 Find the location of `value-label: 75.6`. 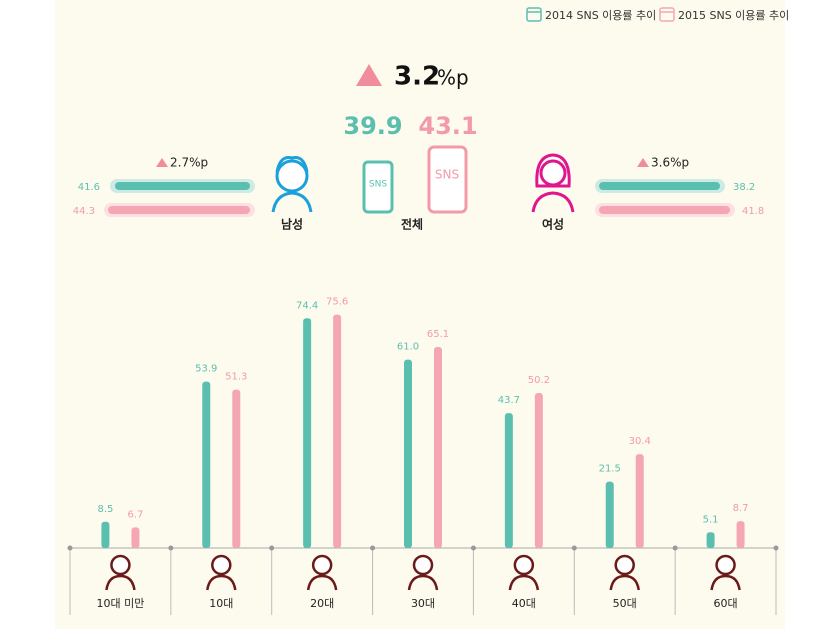

value-label: 75.6 is located at coordinates (337, 302).